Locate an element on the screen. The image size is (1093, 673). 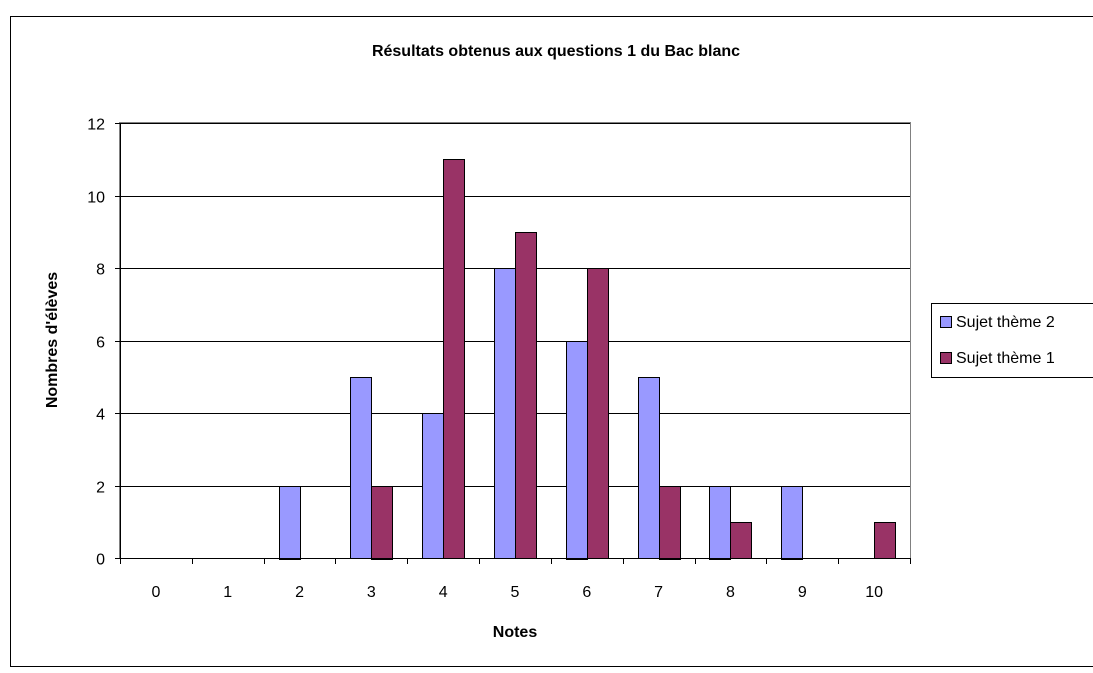
legend: Sujet thème 2 Sujet thème 1 is located at coordinates (1012, 341).